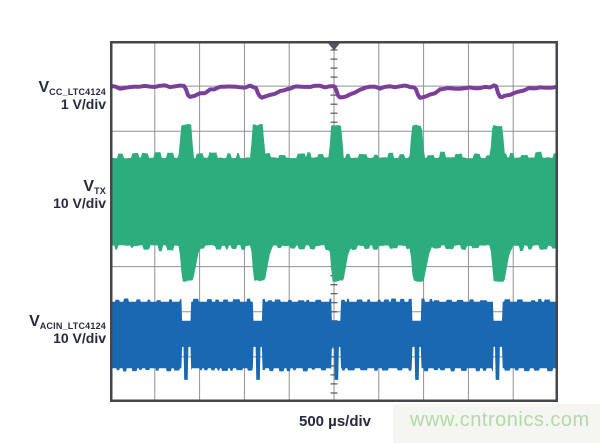 This screenshot has height=443, width=600. What do you see at coordinates (72, 326) in the screenshot?
I see `signal-subscript: ACIN_LTC4124` at bounding box center [72, 326].